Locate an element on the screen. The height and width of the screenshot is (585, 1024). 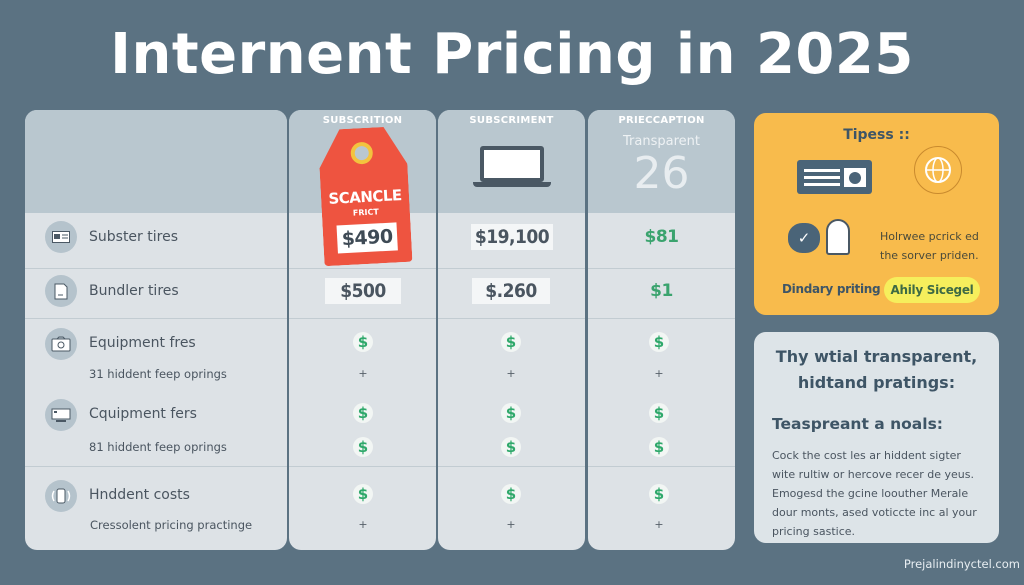
row-label: Hnddent costs is located at coordinates (139, 495).